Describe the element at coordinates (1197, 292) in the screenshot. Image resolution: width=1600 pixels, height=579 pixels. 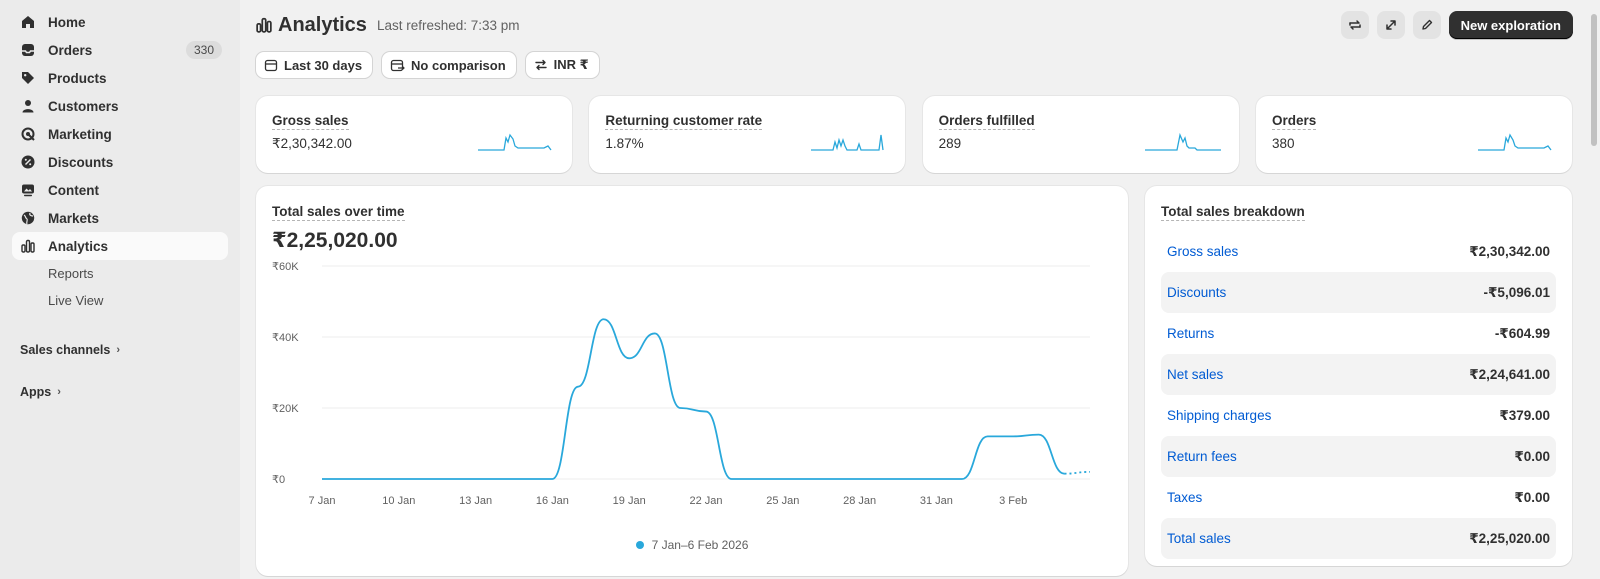
I see `breakdown-link-discounts: Discounts` at that location.